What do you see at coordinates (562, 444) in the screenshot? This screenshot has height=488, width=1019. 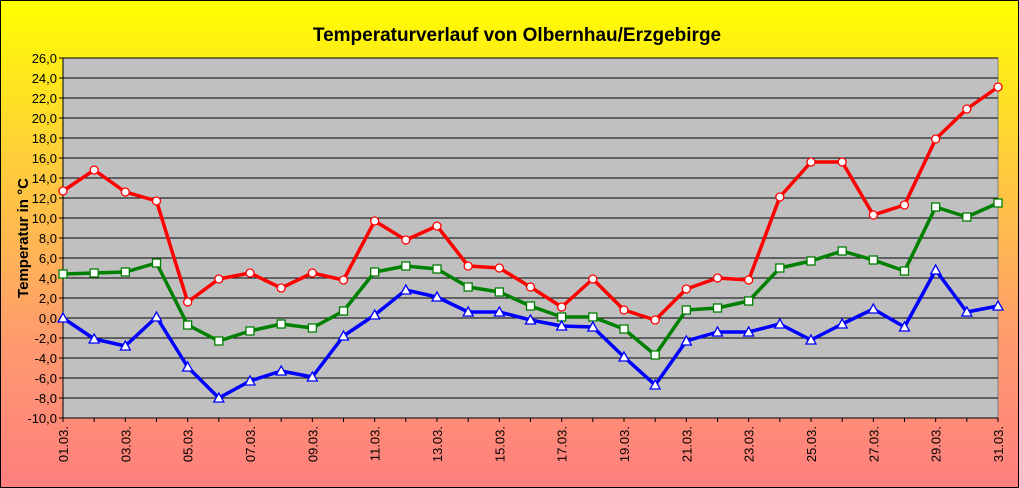 I see `x-tick-label: 17.03.` at bounding box center [562, 444].